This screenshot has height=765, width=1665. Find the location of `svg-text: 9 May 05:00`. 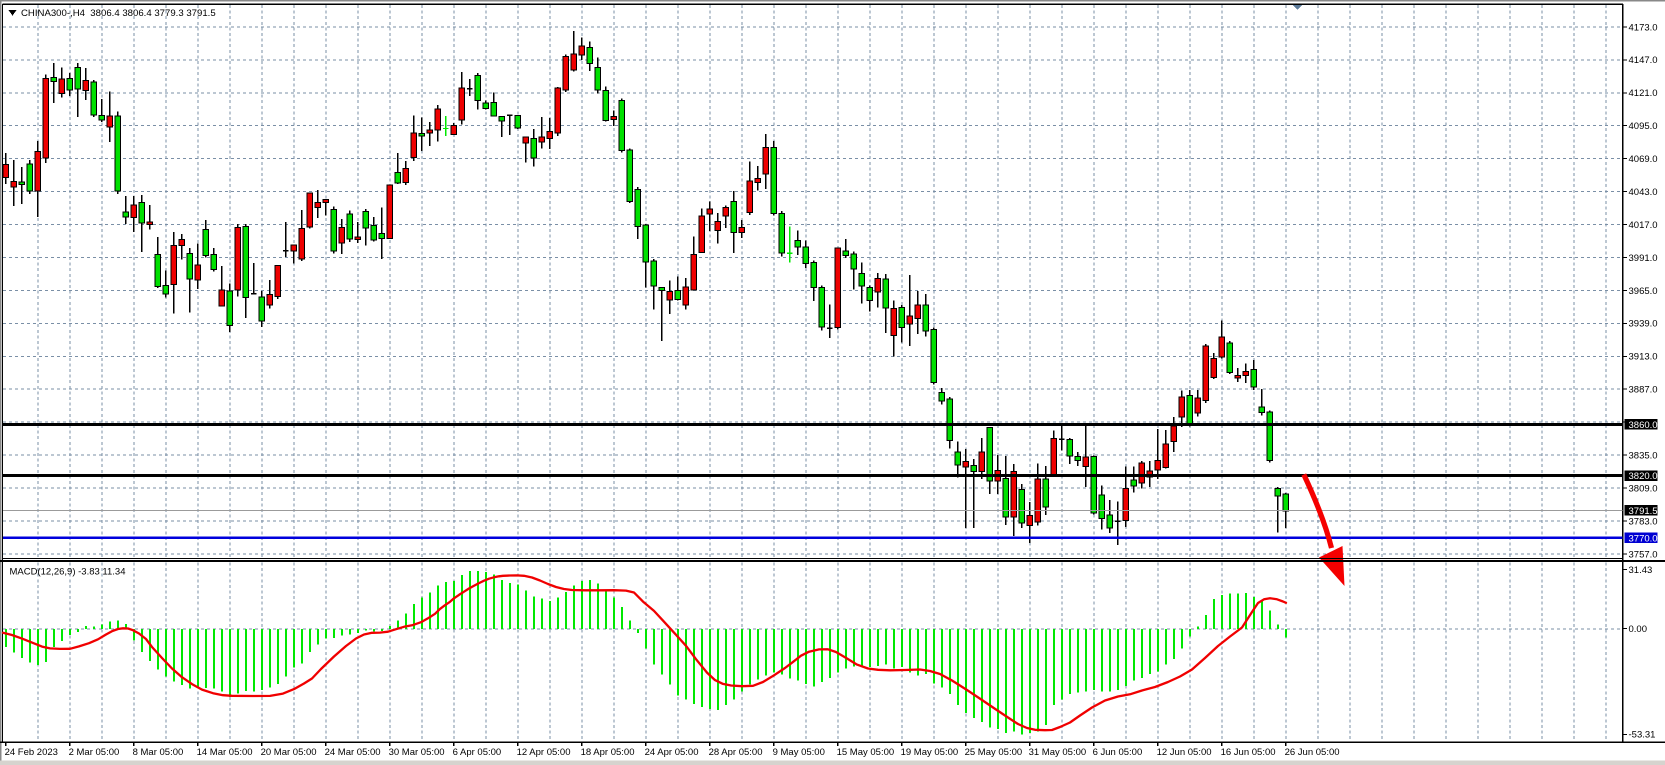

svg-text: 9 May 05:00 is located at coordinates (799, 752).